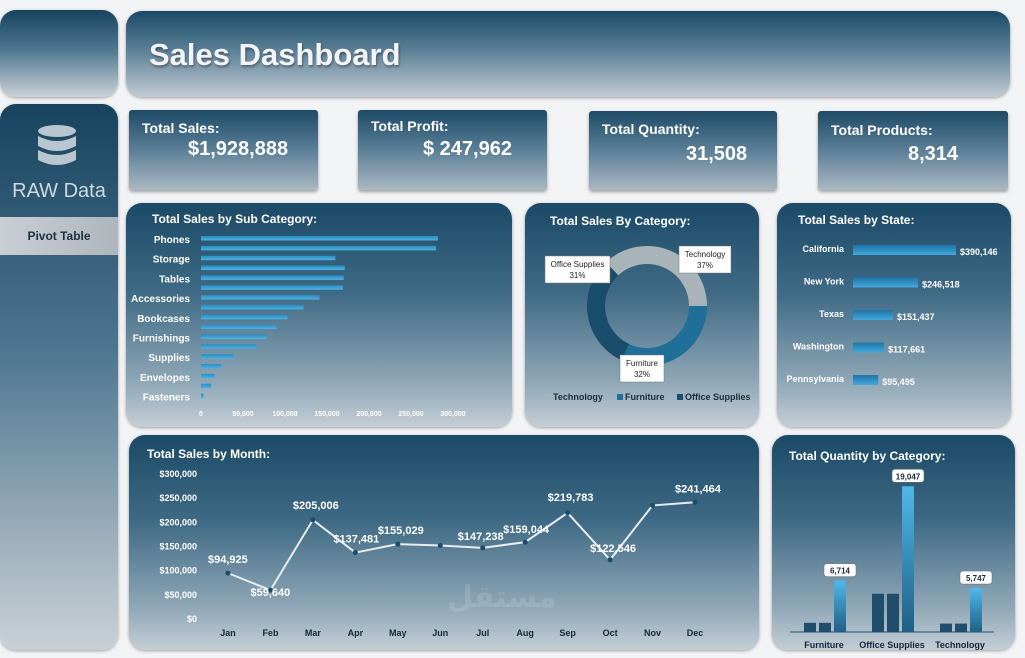 Image resolution: width=1025 pixels, height=658 pixels. Describe the element at coordinates (898, 382) in the screenshot. I see `value-label: $95,495` at that location.